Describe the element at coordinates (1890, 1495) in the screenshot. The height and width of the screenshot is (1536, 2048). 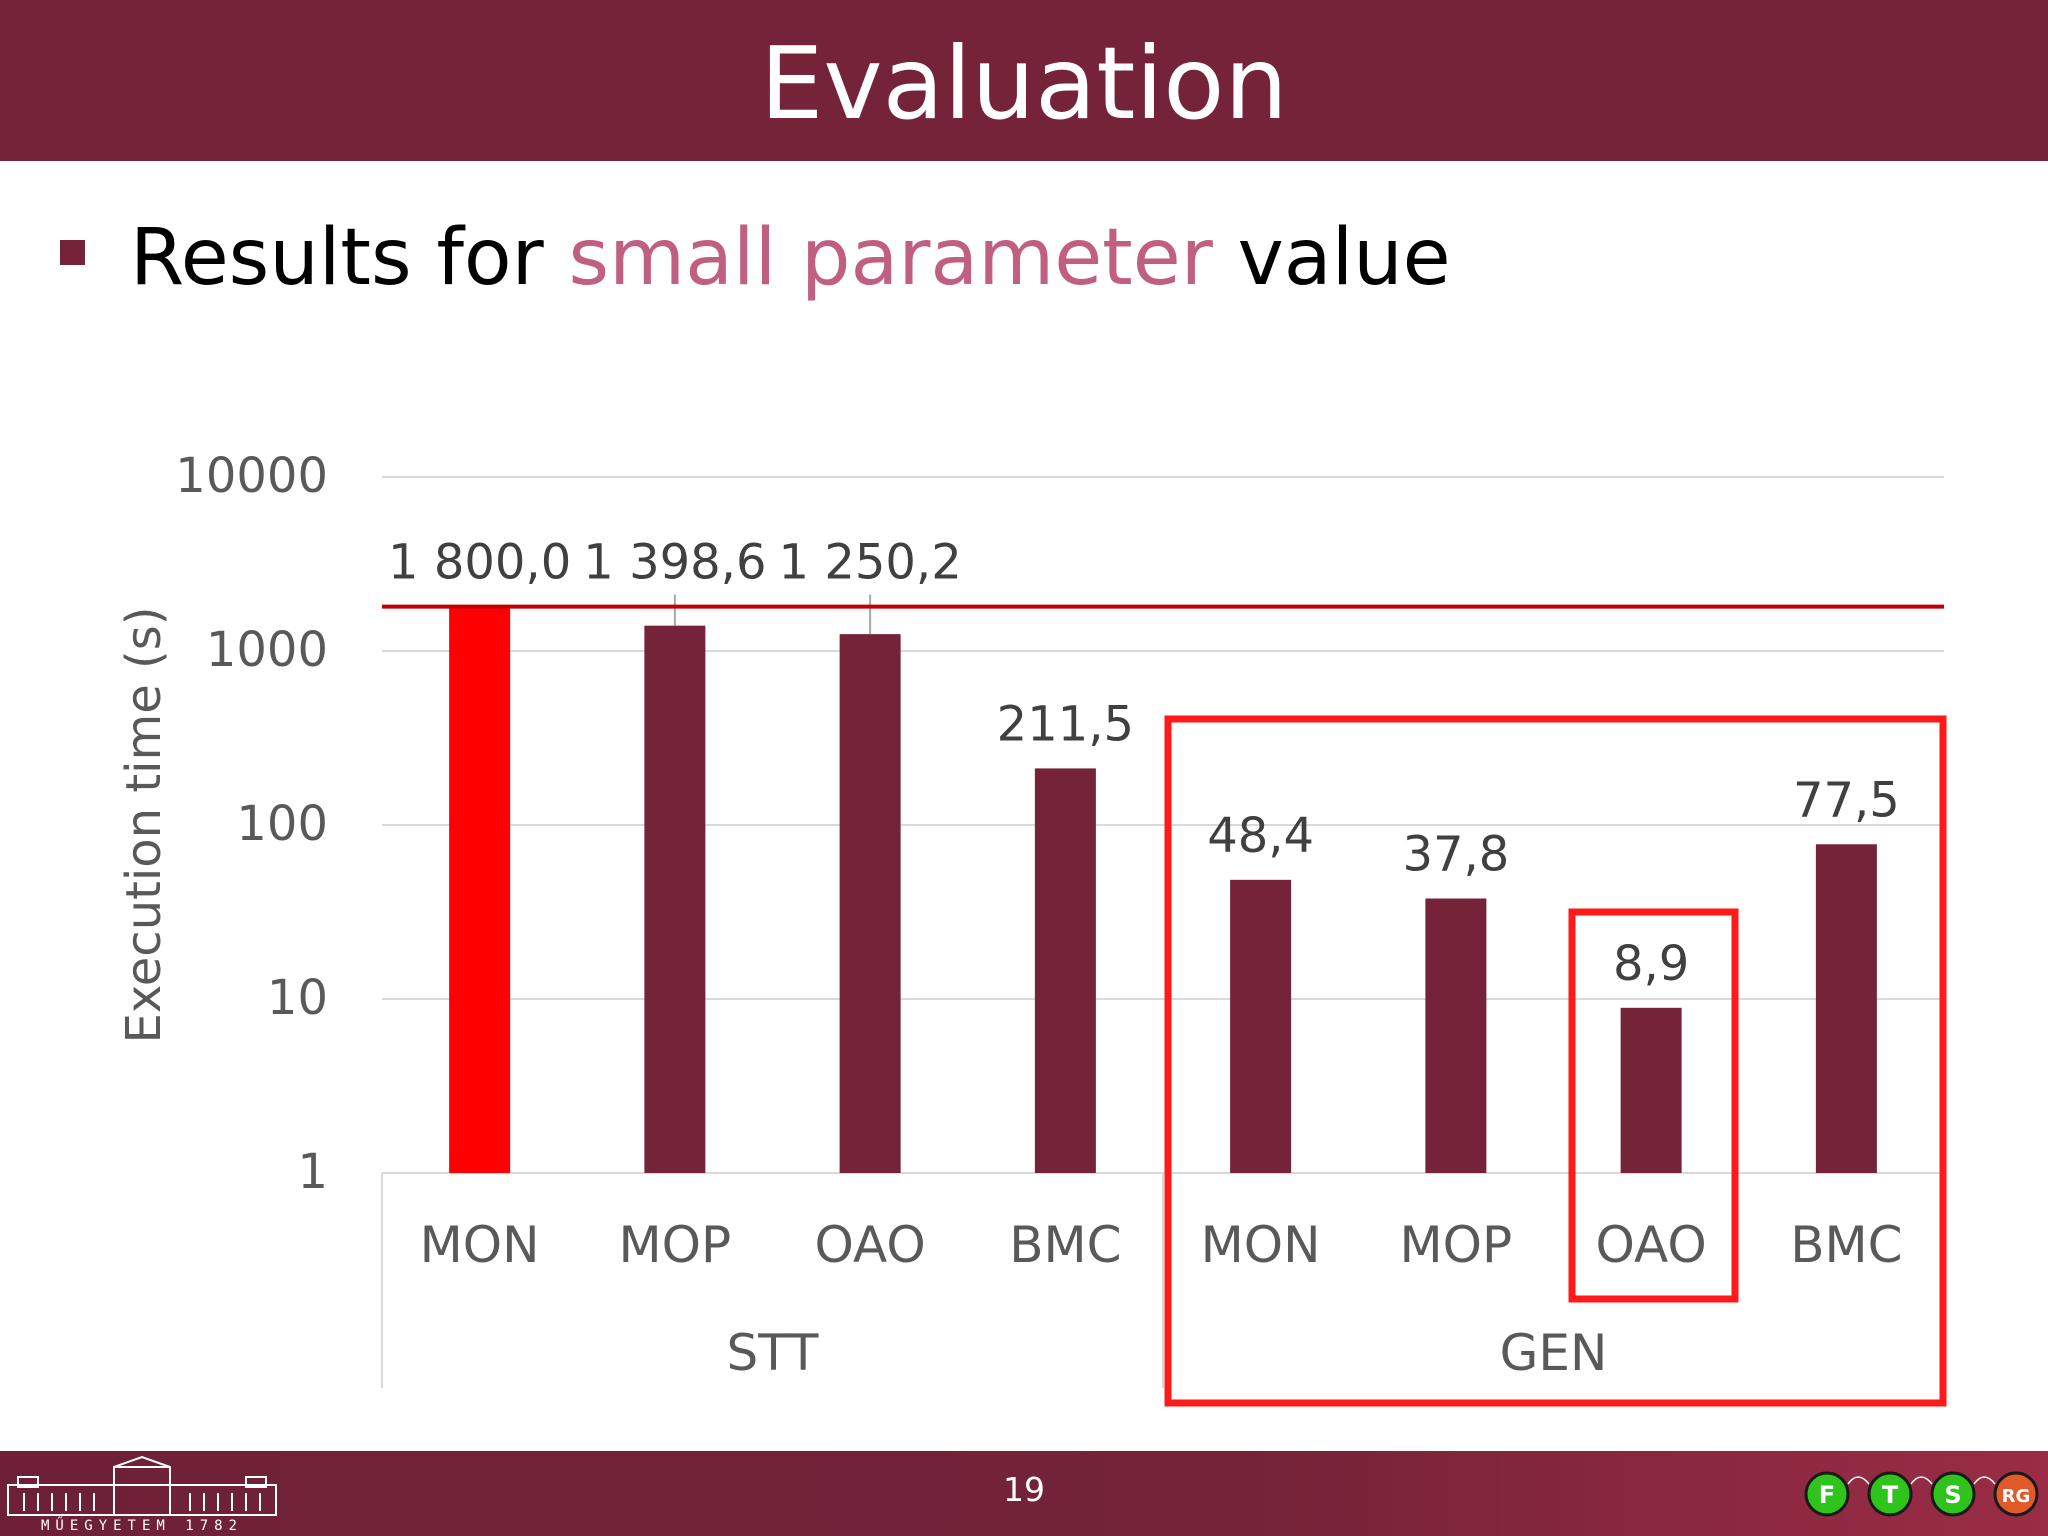
I see `ftsrg-logo-letter-t: T` at that location.